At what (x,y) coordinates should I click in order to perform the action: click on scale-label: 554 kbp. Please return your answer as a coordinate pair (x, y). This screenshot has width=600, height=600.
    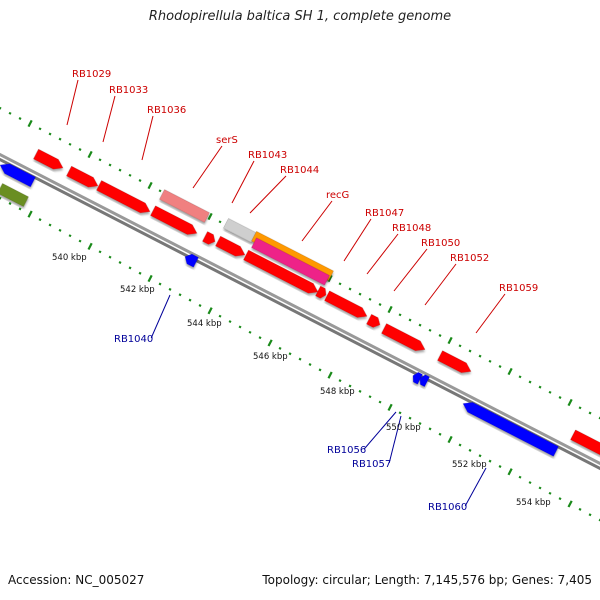
    Looking at the image, I should click on (533, 503).